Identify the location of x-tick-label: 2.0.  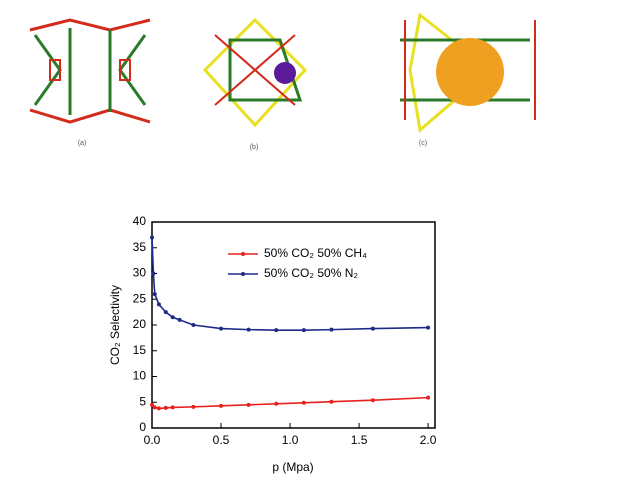
(428, 440).